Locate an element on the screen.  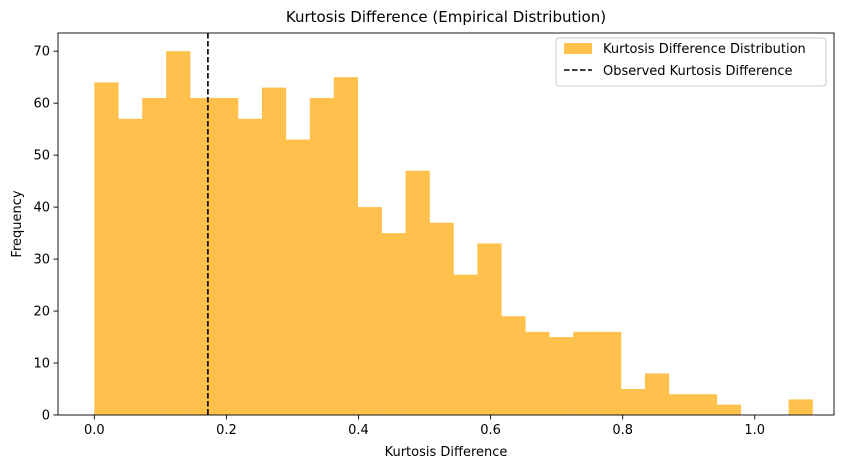
y-axis-label: Frequency is located at coordinates (17, 223).